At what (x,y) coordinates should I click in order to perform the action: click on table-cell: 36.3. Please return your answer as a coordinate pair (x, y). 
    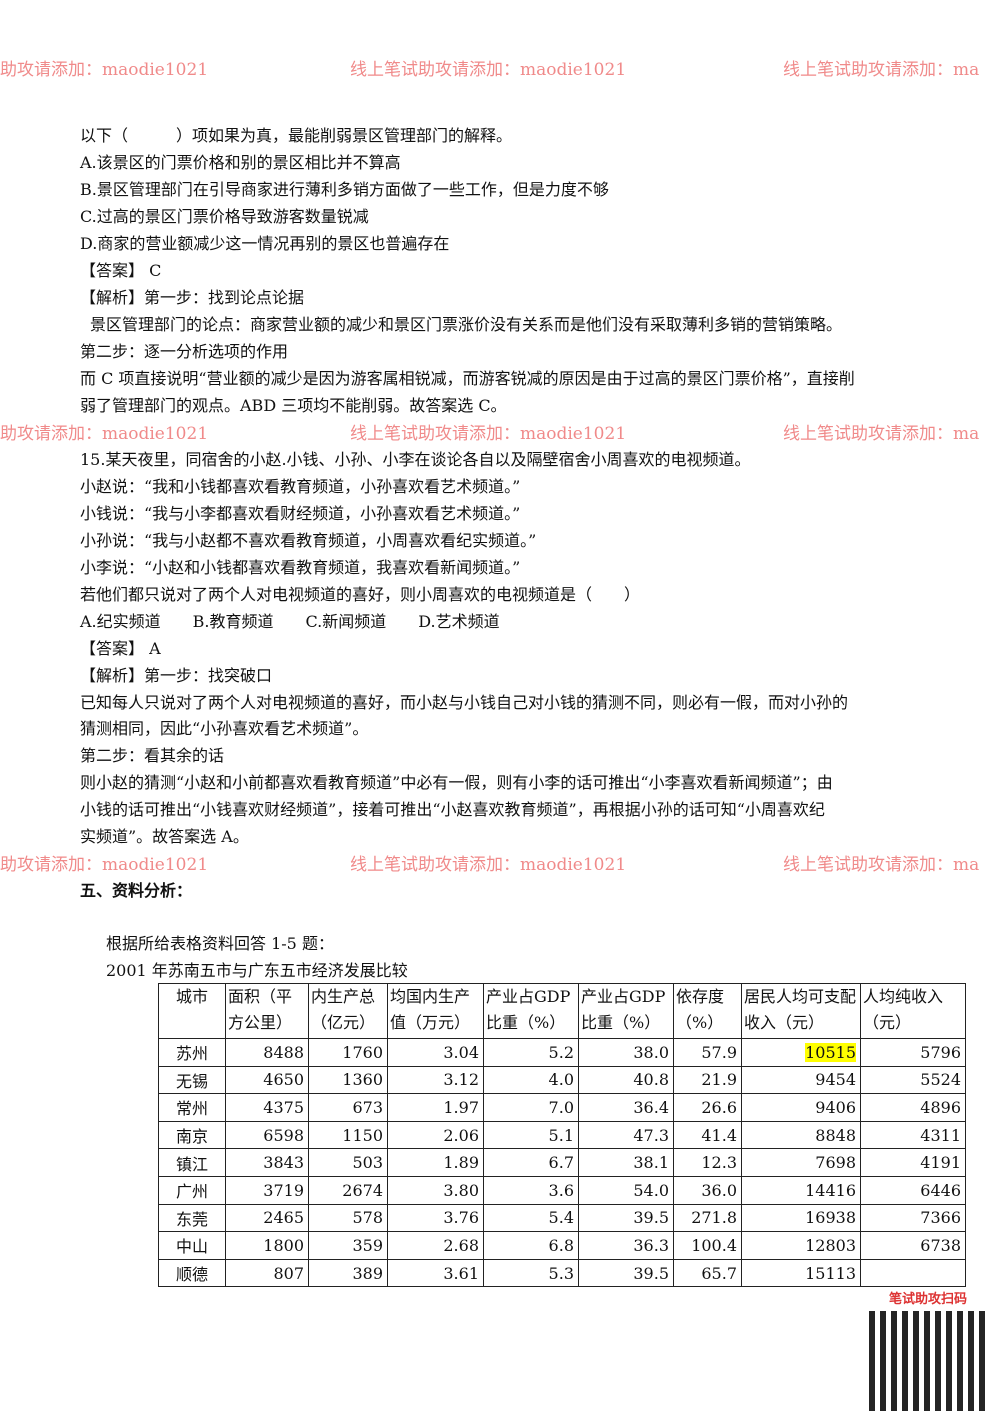
    Looking at the image, I should click on (626, 1245).